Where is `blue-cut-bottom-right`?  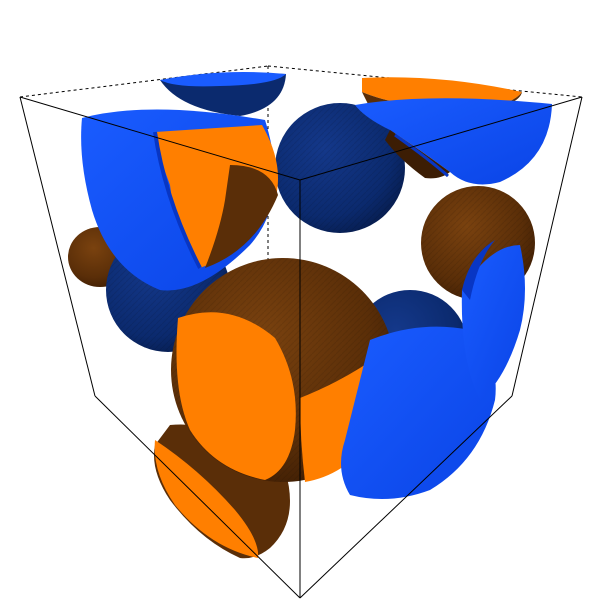 blue-cut-bottom-right is located at coordinates (433, 369).